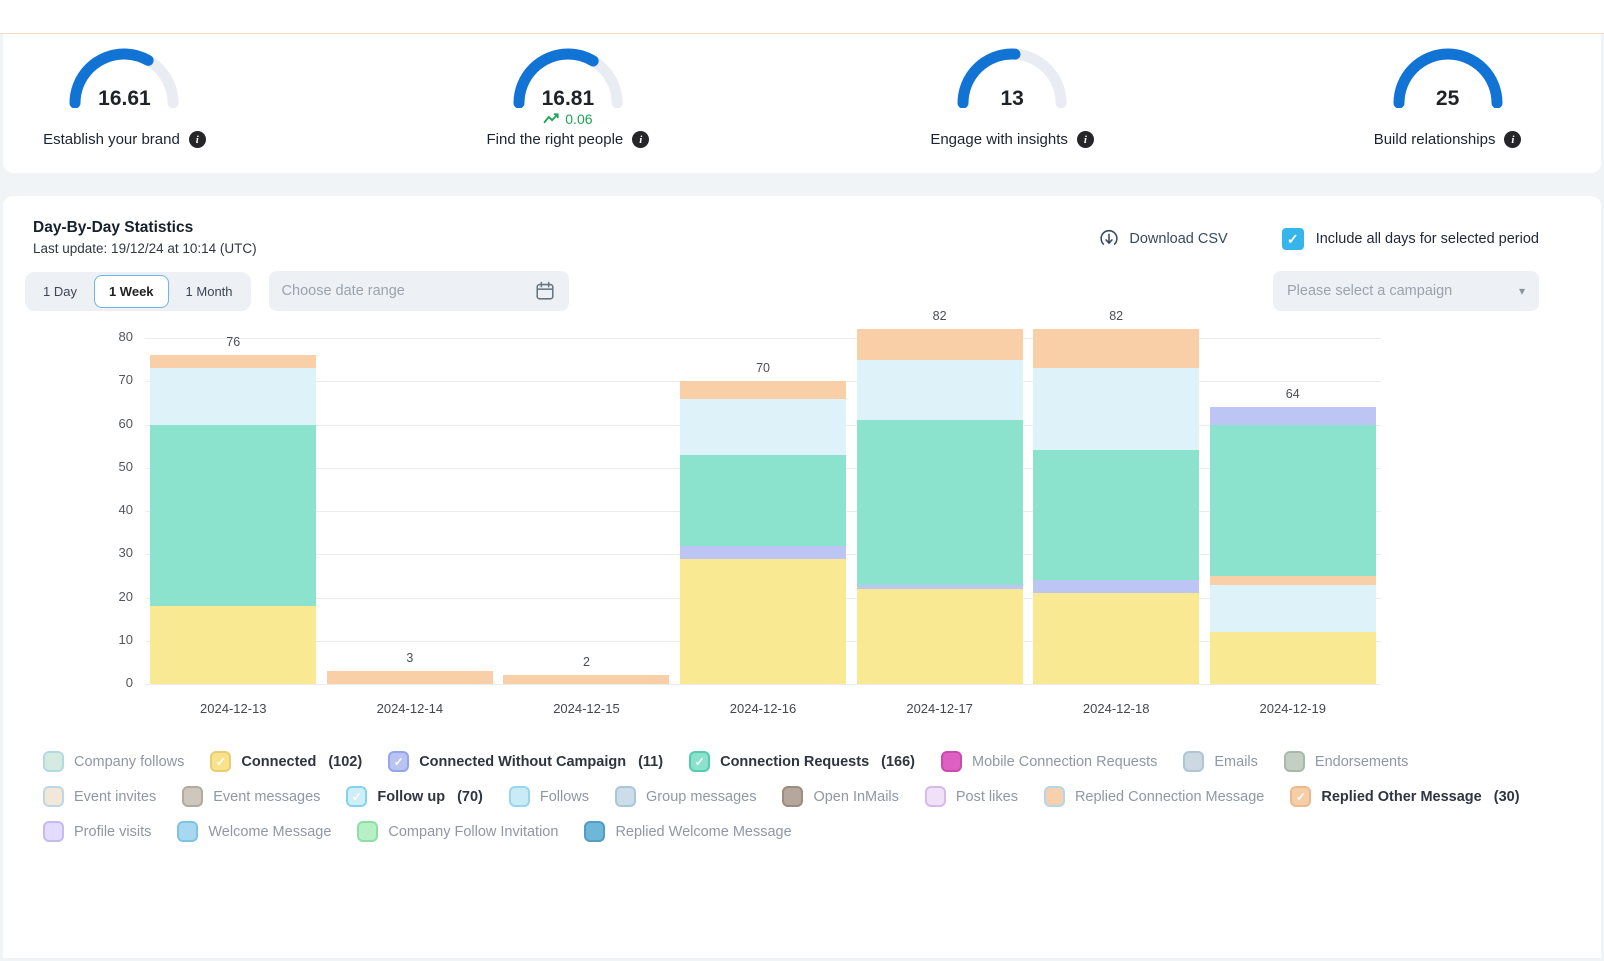 Image resolution: width=1604 pixels, height=961 pixels. Describe the element at coordinates (525, 761) in the screenshot. I see `legend-item-connected-without-campaign: Connected Without Campaign (11)` at that location.